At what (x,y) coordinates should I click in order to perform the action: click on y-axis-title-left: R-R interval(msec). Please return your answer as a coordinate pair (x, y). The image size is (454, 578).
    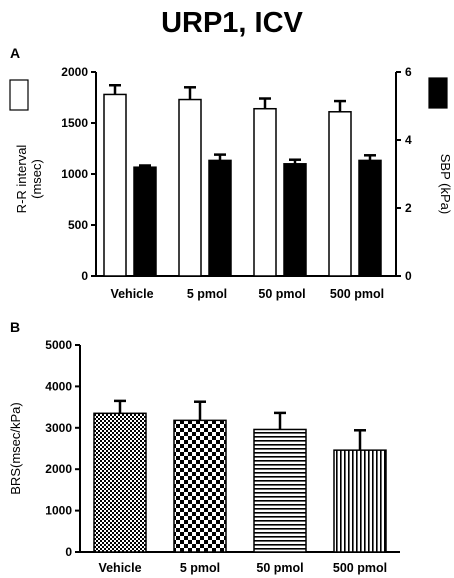
    Looking at the image, I should click on (29, 179).